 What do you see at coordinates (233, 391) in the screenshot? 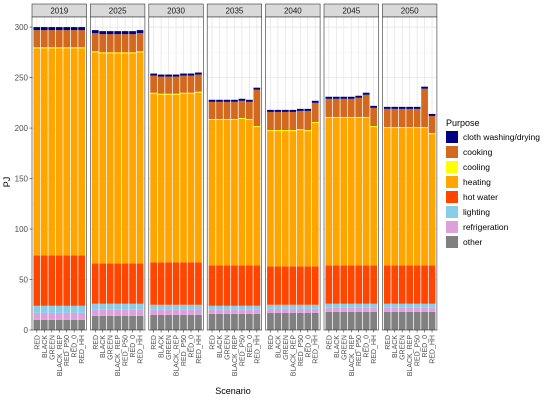
I see `x-axis-title: Scenario` at bounding box center [233, 391].